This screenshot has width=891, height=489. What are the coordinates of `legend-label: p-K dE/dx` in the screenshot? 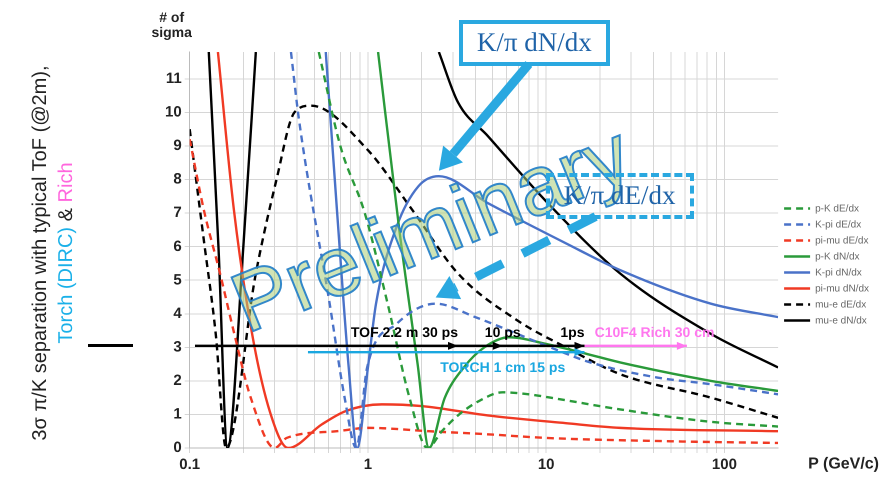 It's located at (837, 208).